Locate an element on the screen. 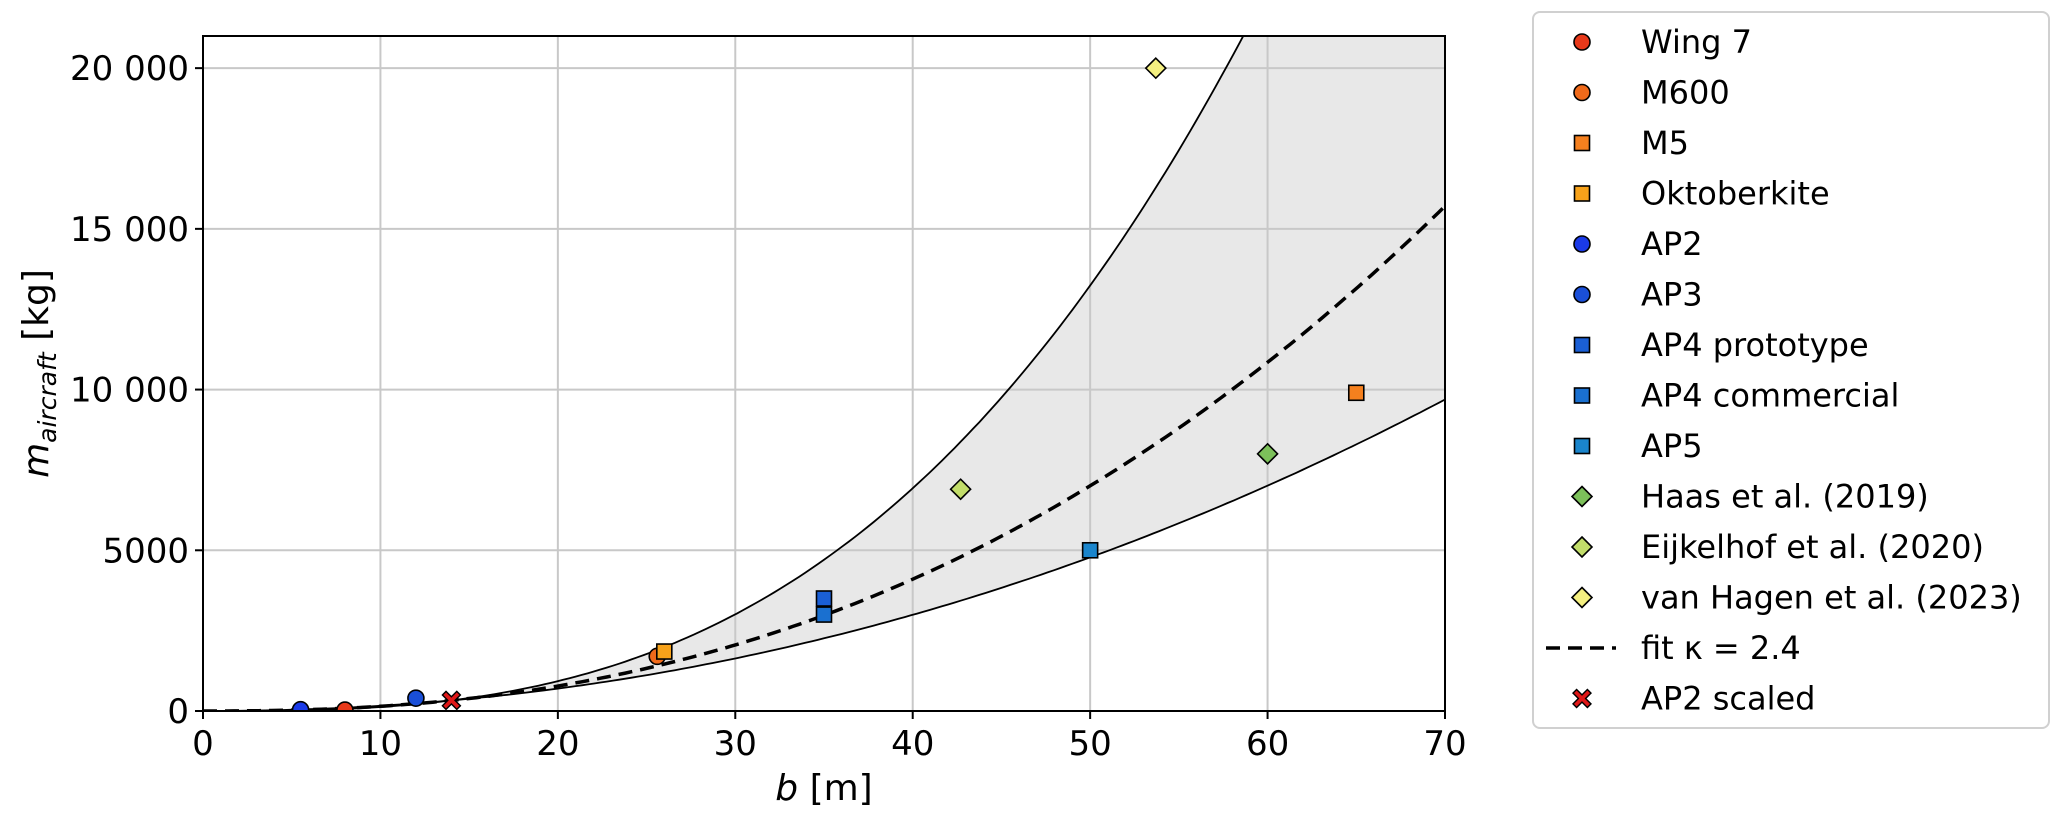  legend-entry: AP4 prototype is located at coordinates (1721, 345).